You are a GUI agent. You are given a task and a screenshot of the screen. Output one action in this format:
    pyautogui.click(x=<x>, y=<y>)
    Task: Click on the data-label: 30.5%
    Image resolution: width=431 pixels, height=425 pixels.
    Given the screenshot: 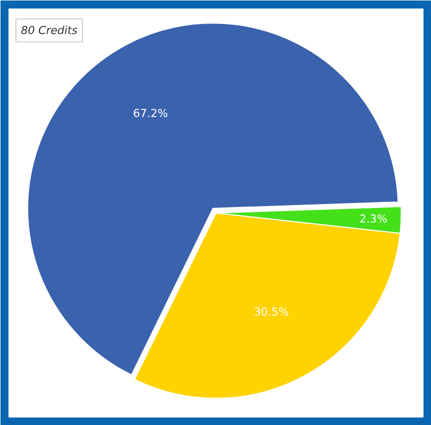 What is the action you would take?
    pyautogui.click(x=271, y=312)
    